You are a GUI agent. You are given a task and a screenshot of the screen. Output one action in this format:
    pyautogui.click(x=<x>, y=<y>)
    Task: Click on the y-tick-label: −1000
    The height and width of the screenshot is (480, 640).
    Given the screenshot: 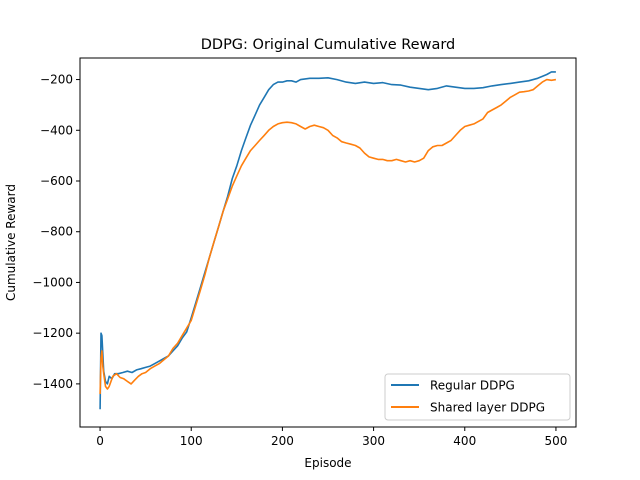 What is the action you would take?
    pyautogui.click(x=52, y=282)
    